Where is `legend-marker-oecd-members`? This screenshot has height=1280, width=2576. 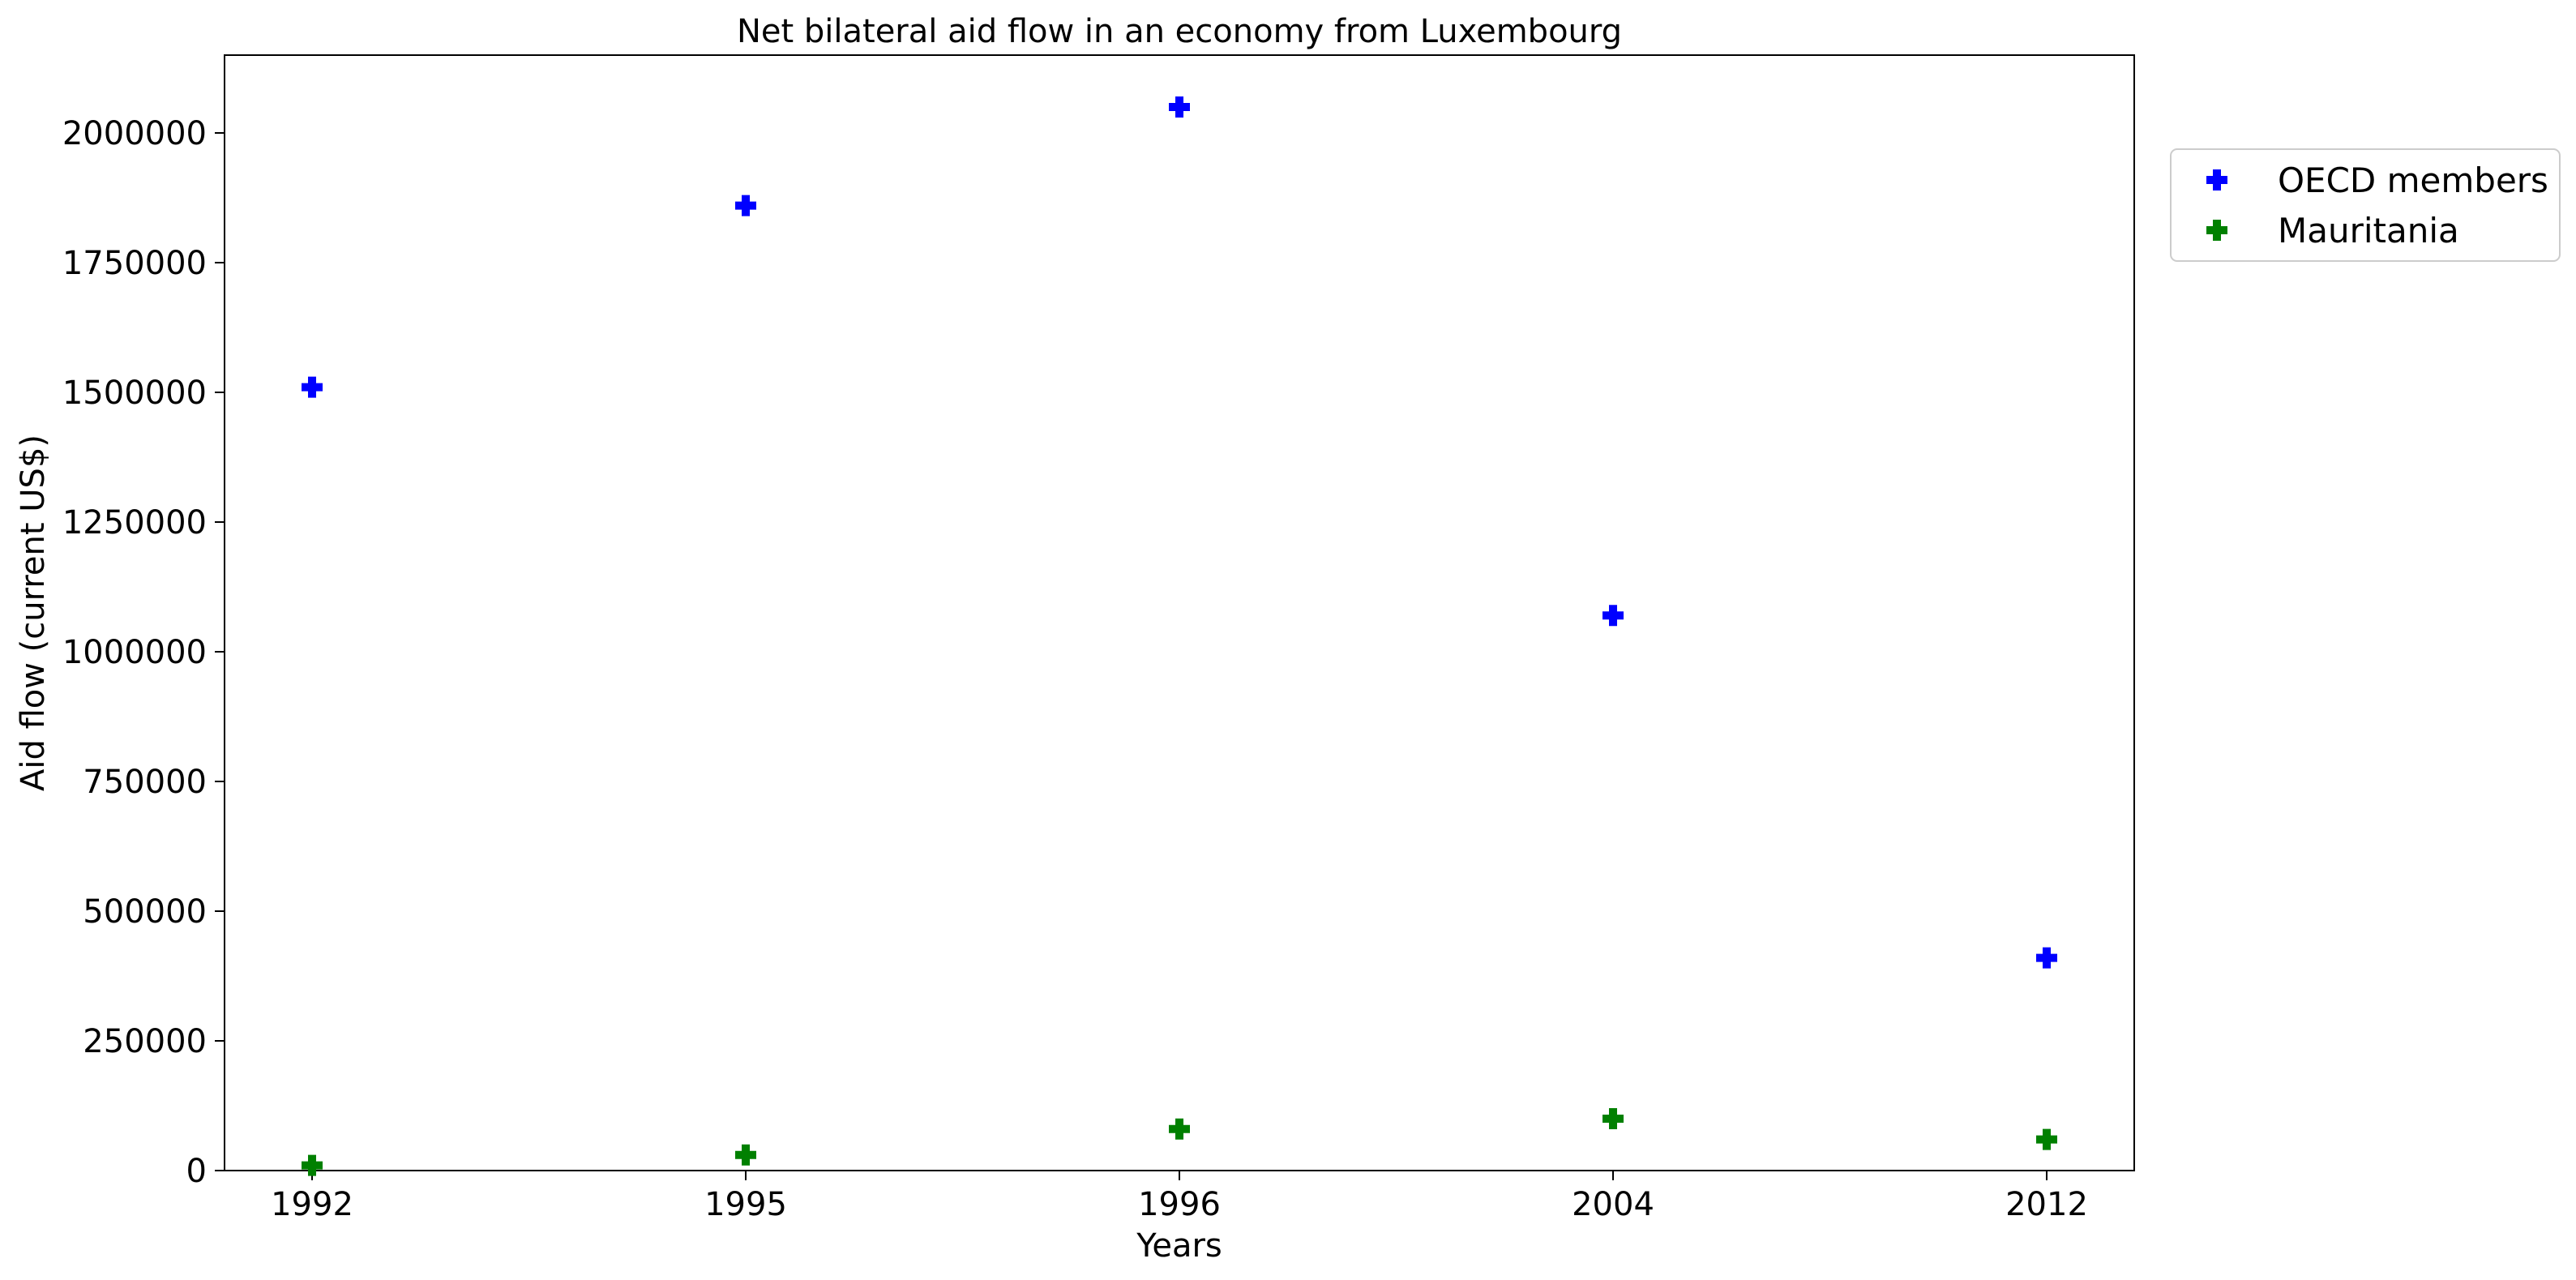
legend-marker-oecd-members is located at coordinates (2216, 180).